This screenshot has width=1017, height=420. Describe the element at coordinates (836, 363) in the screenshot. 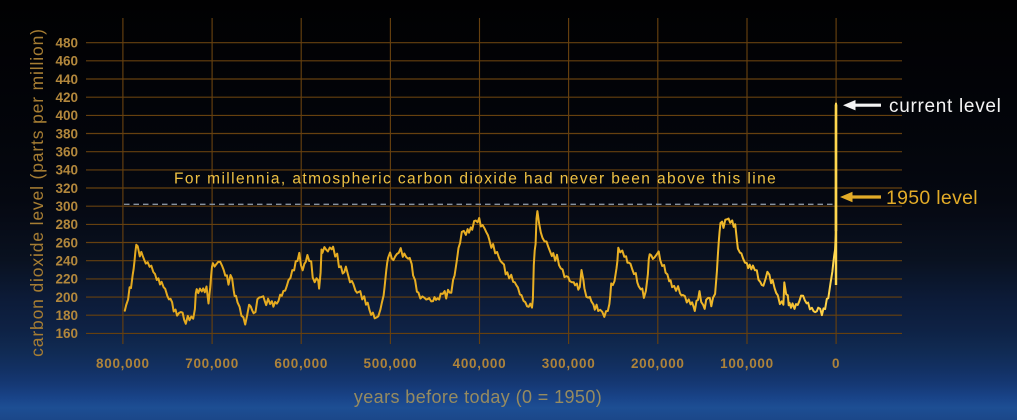

I see `svg-text: 0` at that location.